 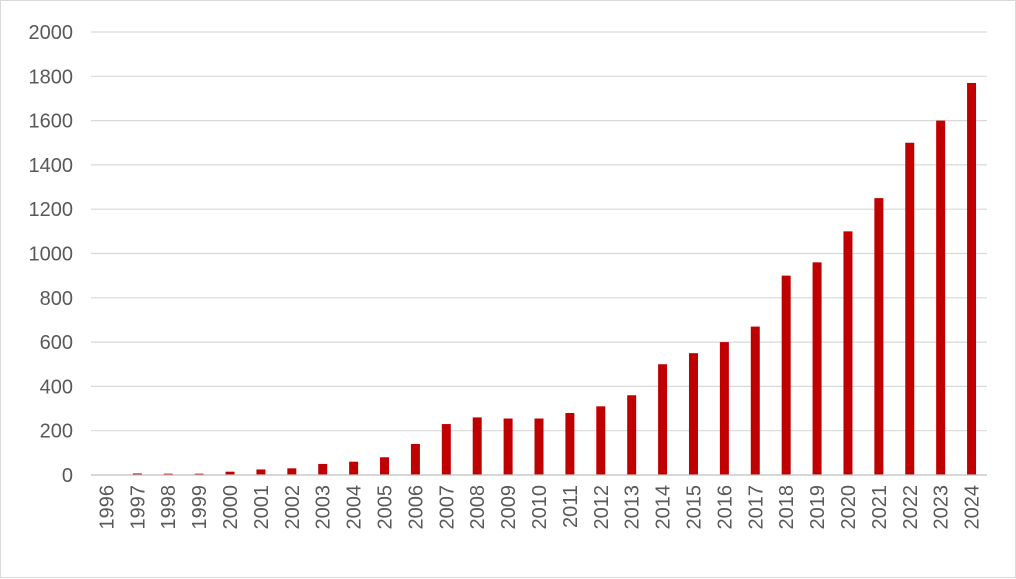 What do you see at coordinates (199, 474) in the screenshot?
I see `bar-1999` at bounding box center [199, 474].